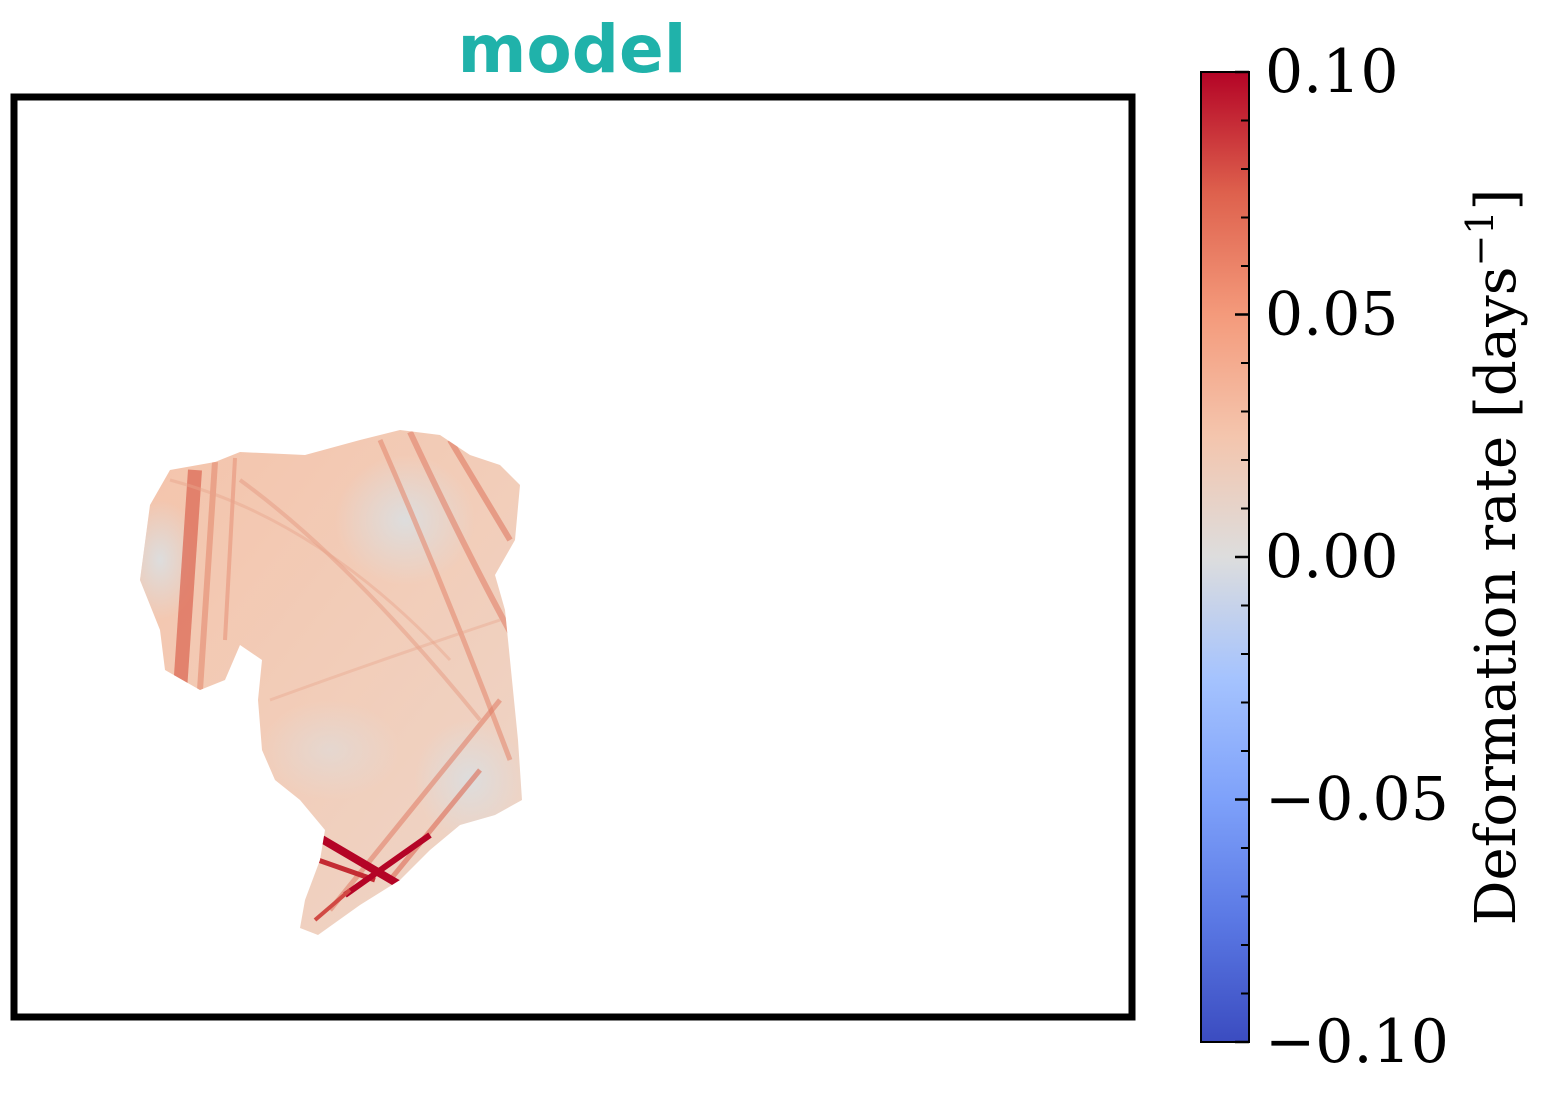 Image resolution: width=1543 pixels, height=1093 pixels. I want to click on colorbar-tick-label: −0.10, so click(1357, 1042).